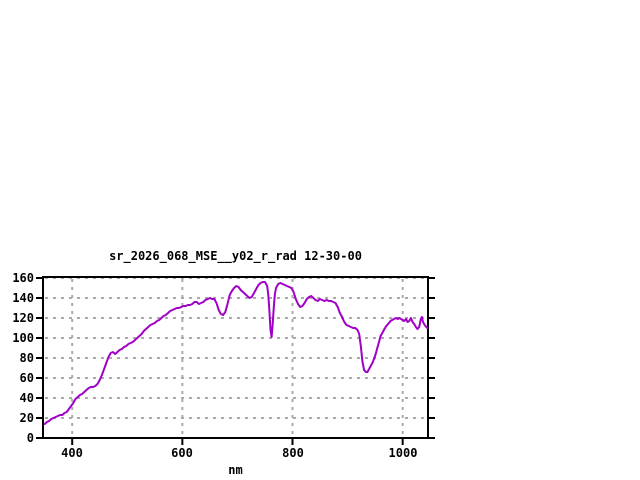  I want to click on x-tick-label: 400, so click(72, 453).